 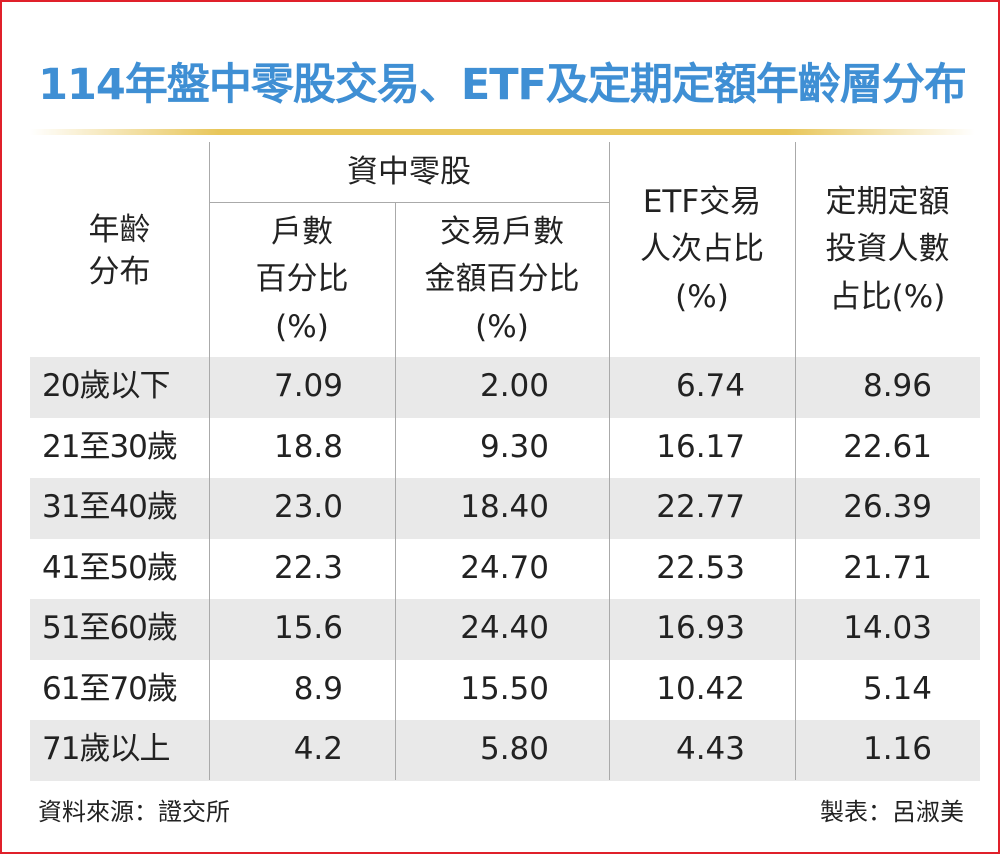 What do you see at coordinates (700, 628) in the screenshot?
I see `cell: 16.93` at bounding box center [700, 628].